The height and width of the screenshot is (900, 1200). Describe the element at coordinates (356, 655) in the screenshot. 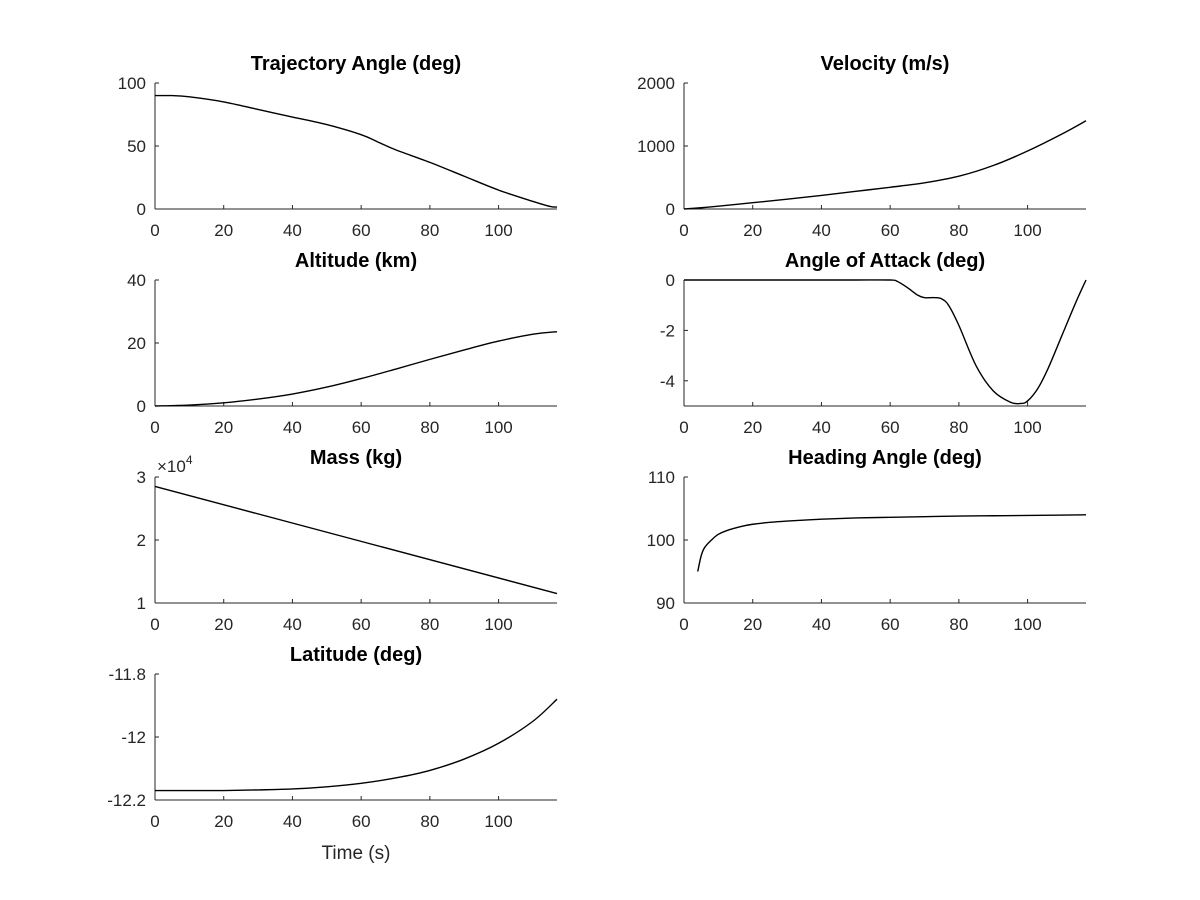

I see `subplot-title: Latitude (deg)` at that location.